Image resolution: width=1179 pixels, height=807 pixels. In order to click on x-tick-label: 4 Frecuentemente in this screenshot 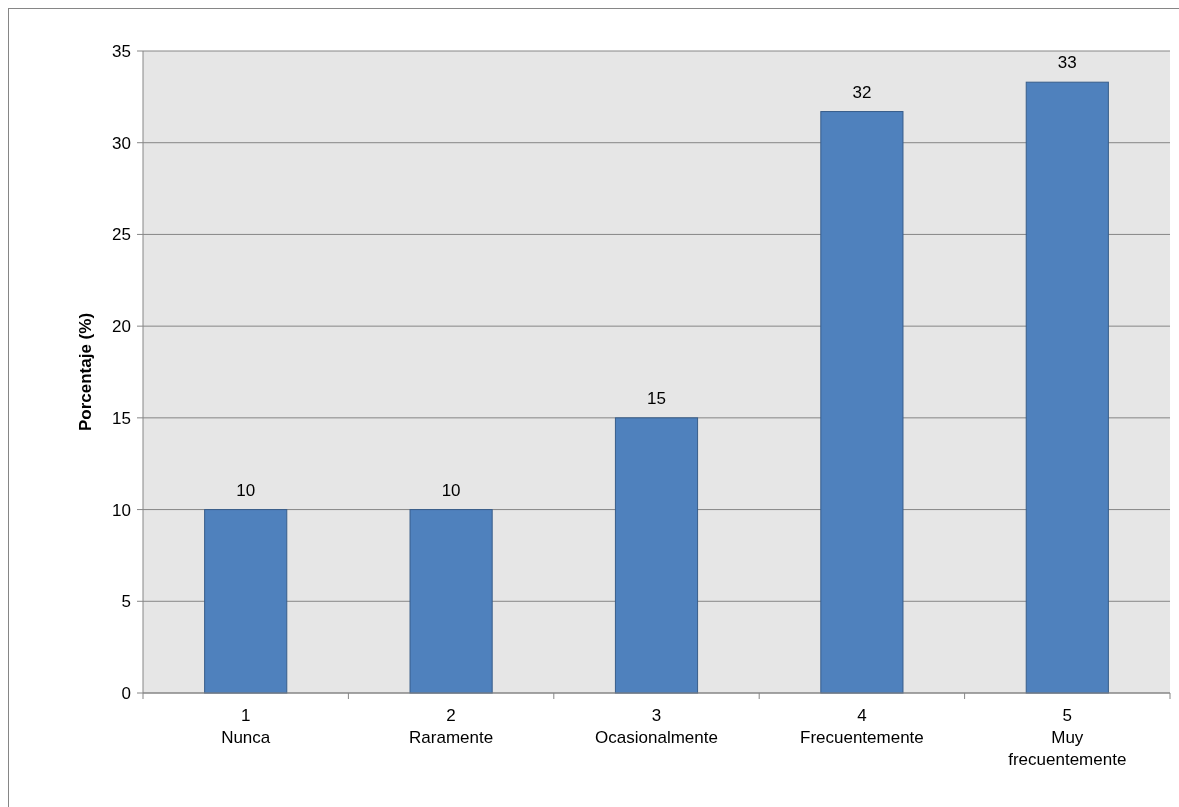, I will do `click(862, 726)`.